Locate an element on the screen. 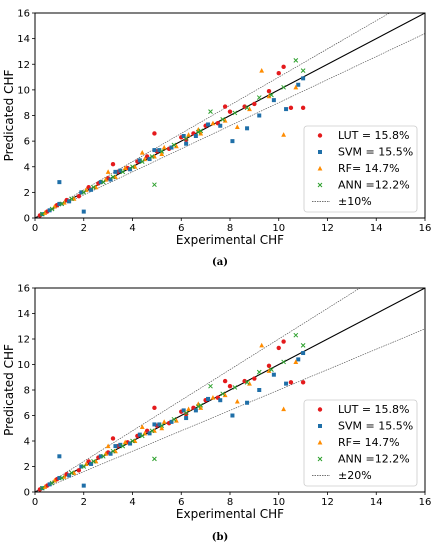 This screenshot has height=550, width=433. x-tick-label: 12 is located at coordinates (327, 228).